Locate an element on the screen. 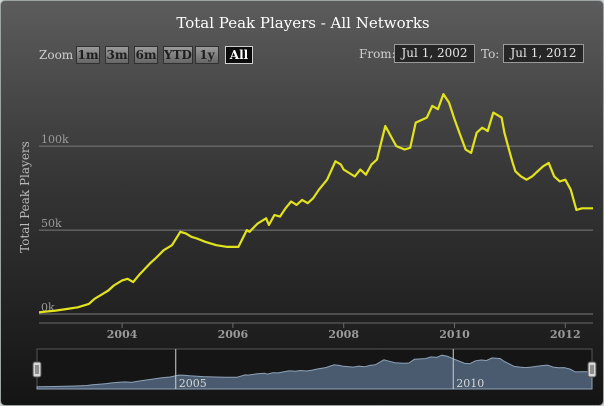 The height and width of the screenshot is (406, 604). navigator-label: 2005 is located at coordinates (193, 383).